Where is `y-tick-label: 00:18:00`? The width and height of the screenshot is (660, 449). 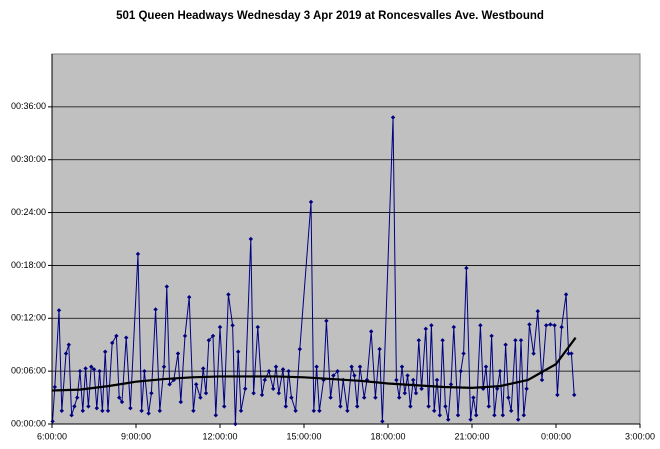
y-tick-label: 00:18:00 is located at coordinates (28, 265).